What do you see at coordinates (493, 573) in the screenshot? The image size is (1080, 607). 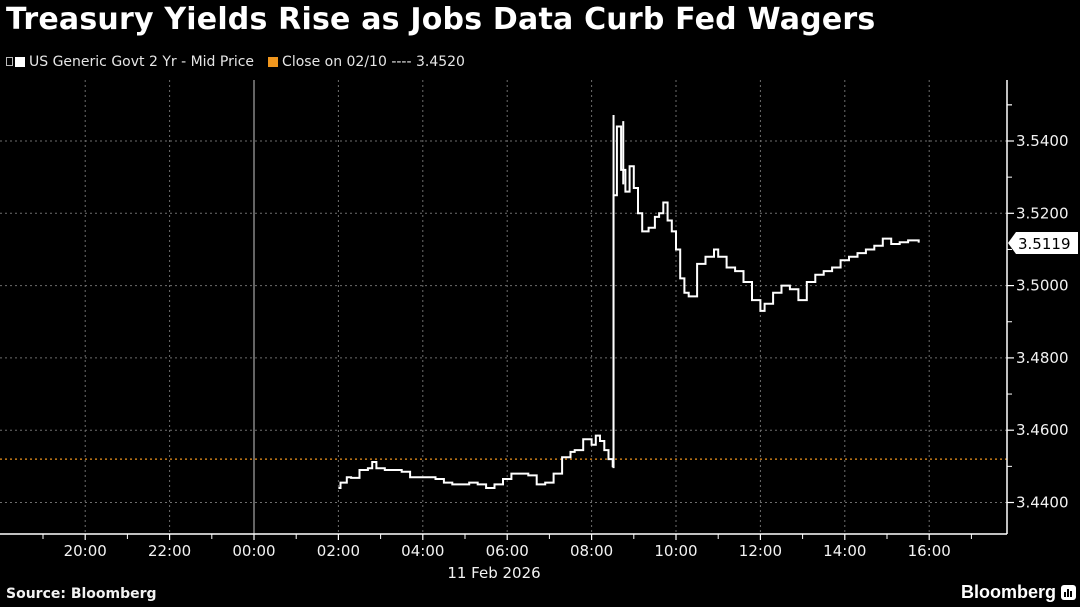 I see `x-axis-date-label: 11 Feb 2026` at bounding box center [493, 573].